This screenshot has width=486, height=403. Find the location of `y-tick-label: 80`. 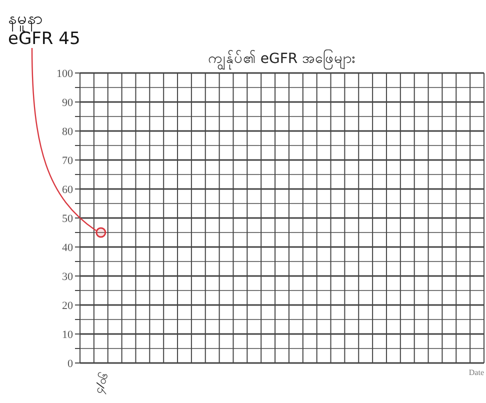

y-tick-label: 80 is located at coordinates (68, 132).